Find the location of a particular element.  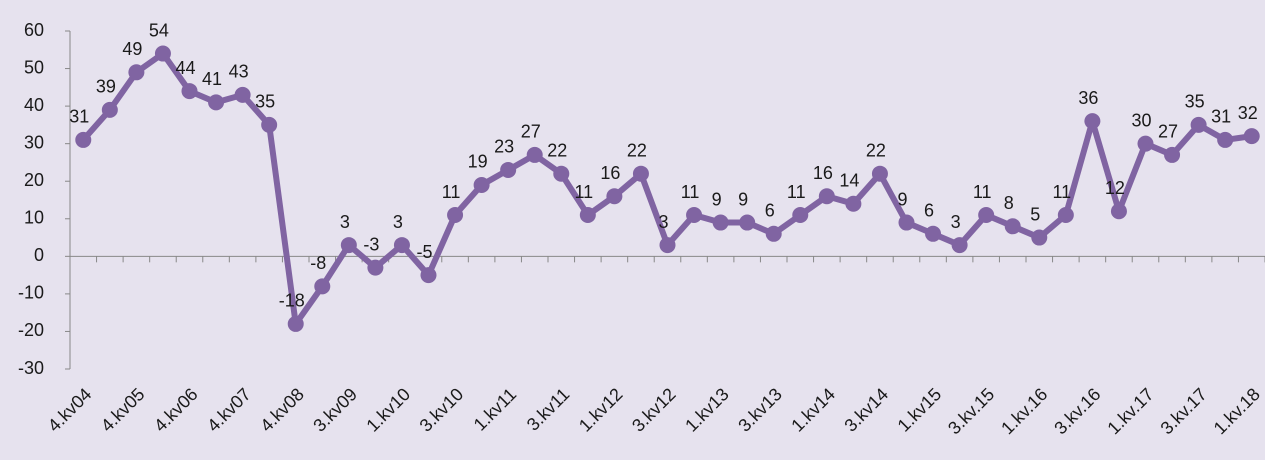

data-label: 5 is located at coordinates (1035, 214).